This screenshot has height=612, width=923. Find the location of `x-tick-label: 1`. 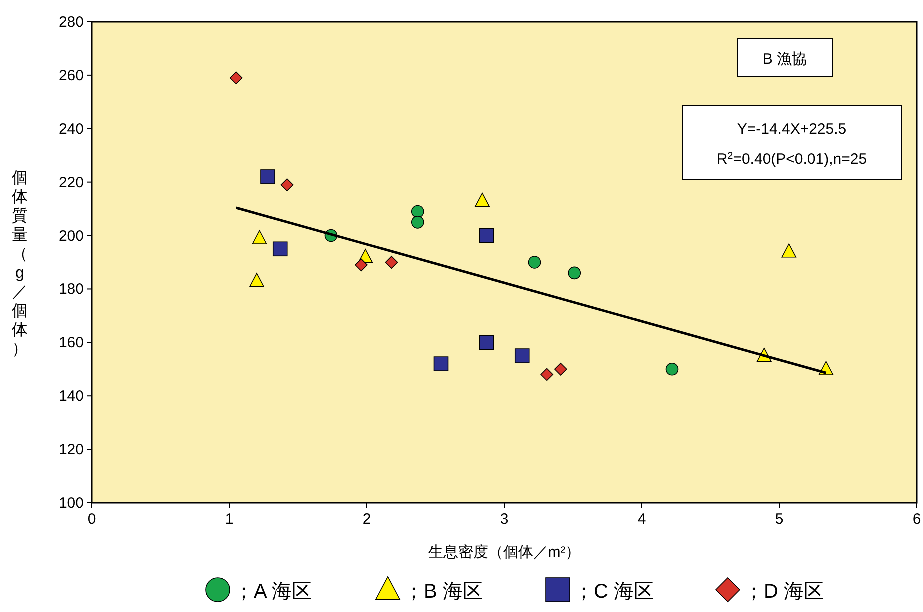

x-tick-label: 1 is located at coordinates (229, 519).